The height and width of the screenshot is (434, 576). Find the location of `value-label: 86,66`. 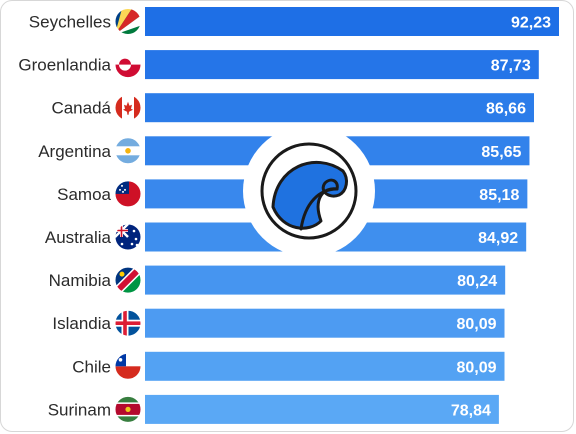

value-label: 86,66 is located at coordinates (506, 109).